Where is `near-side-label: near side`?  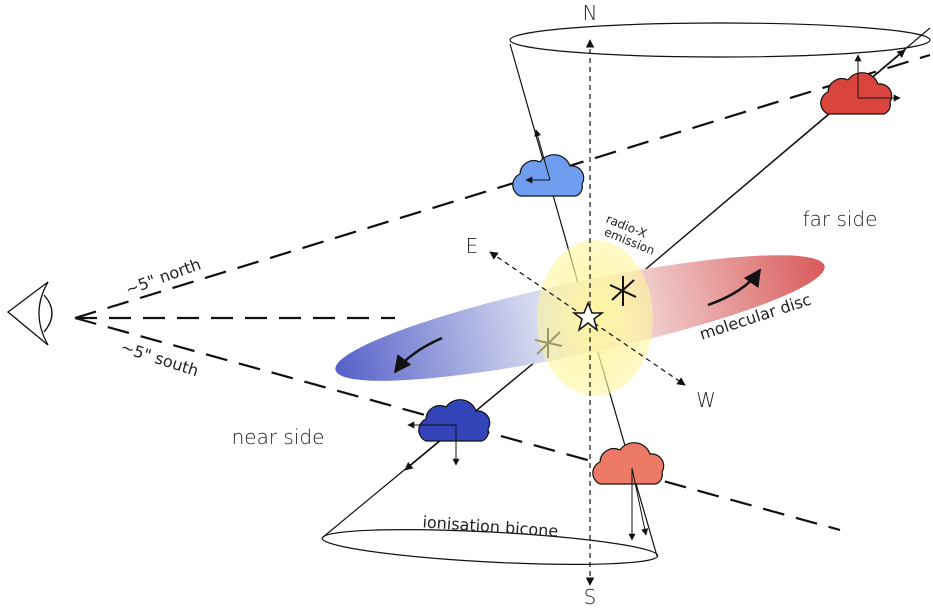
near-side-label: near side is located at coordinates (278, 437).